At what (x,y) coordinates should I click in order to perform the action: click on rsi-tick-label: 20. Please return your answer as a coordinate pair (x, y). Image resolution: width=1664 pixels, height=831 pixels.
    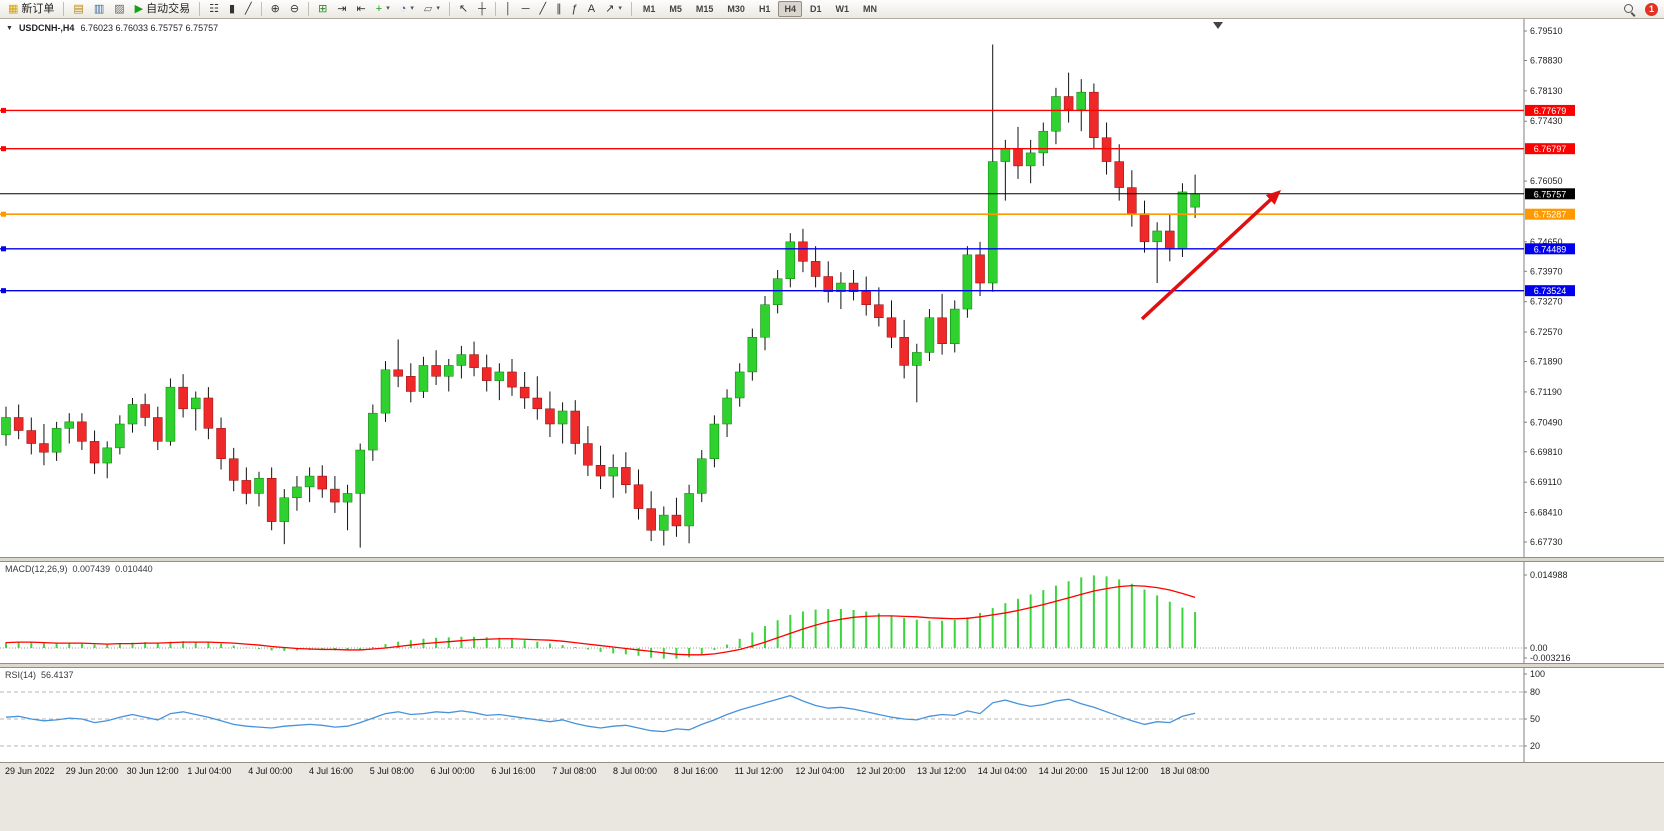
    Looking at the image, I should click on (1535, 746).